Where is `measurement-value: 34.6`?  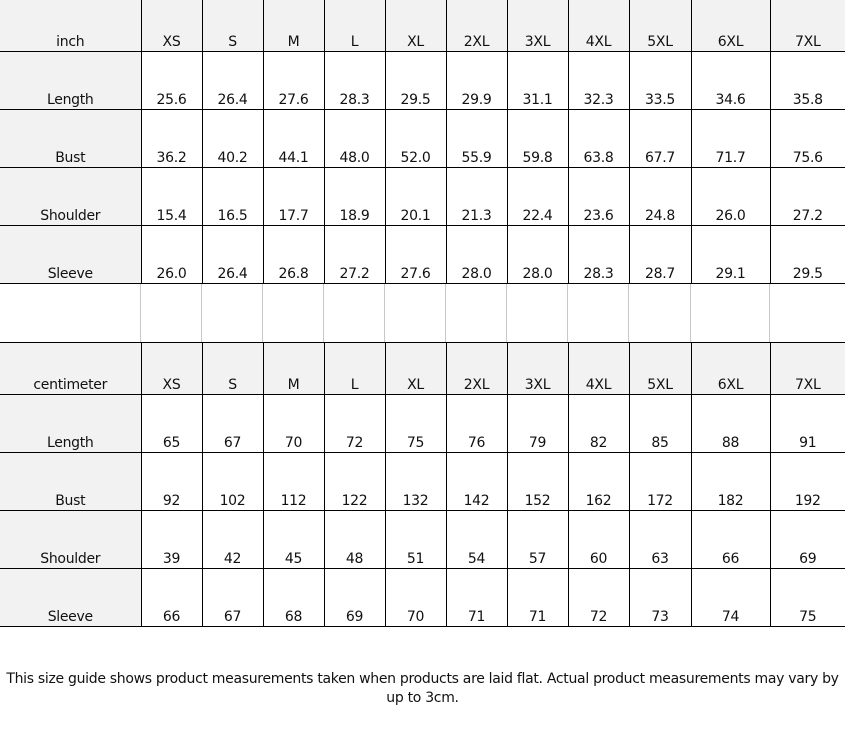 measurement-value: 34.6 is located at coordinates (730, 80).